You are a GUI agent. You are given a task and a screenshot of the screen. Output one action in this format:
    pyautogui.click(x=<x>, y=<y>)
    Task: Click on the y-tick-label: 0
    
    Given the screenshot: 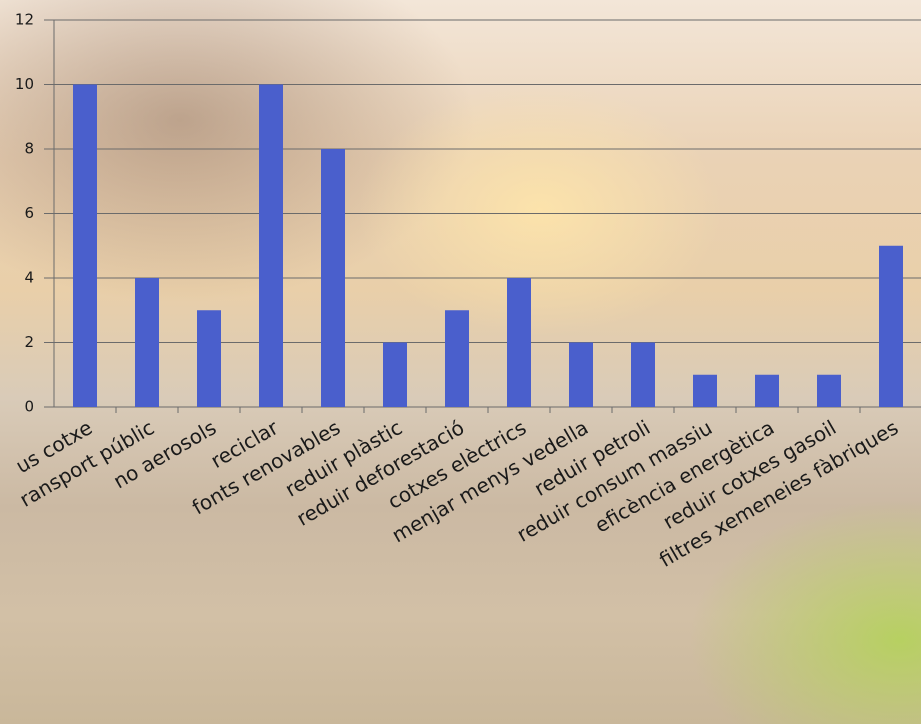 What is the action you would take?
    pyautogui.click(x=29, y=407)
    